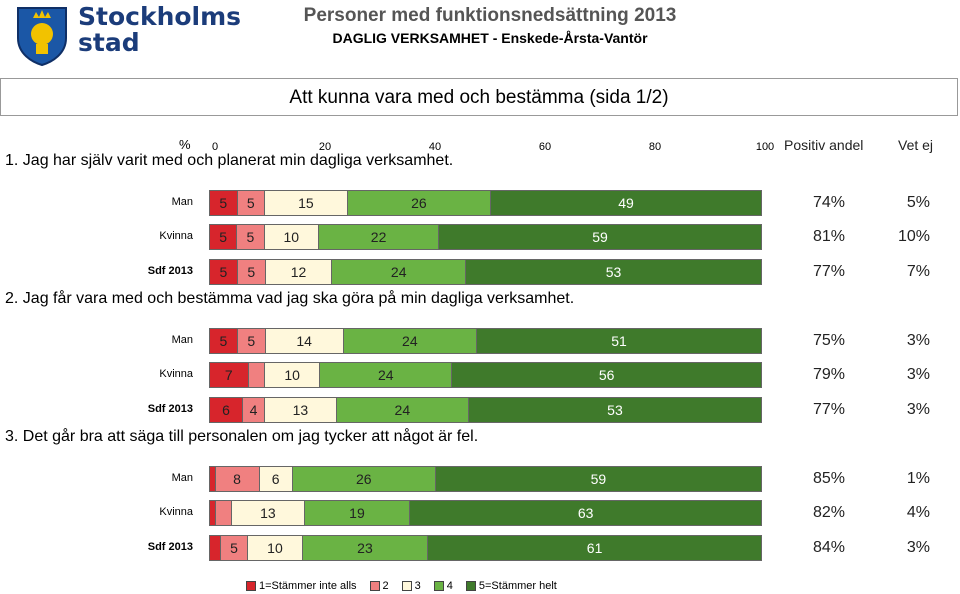 This screenshot has height=594, width=960. I want to click on axis-unit: %, so click(185, 144).